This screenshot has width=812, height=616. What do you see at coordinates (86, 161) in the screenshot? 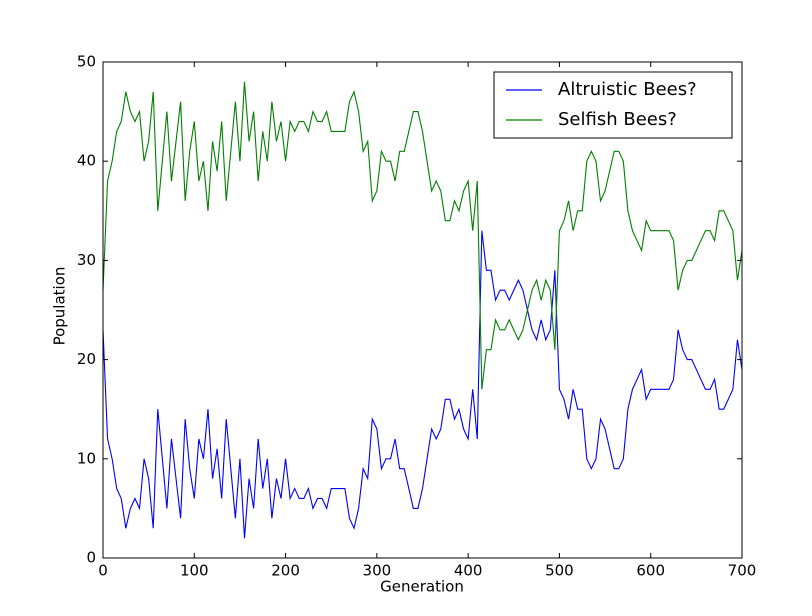
I see `y-tick-label: 40` at bounding box center [86, 161].